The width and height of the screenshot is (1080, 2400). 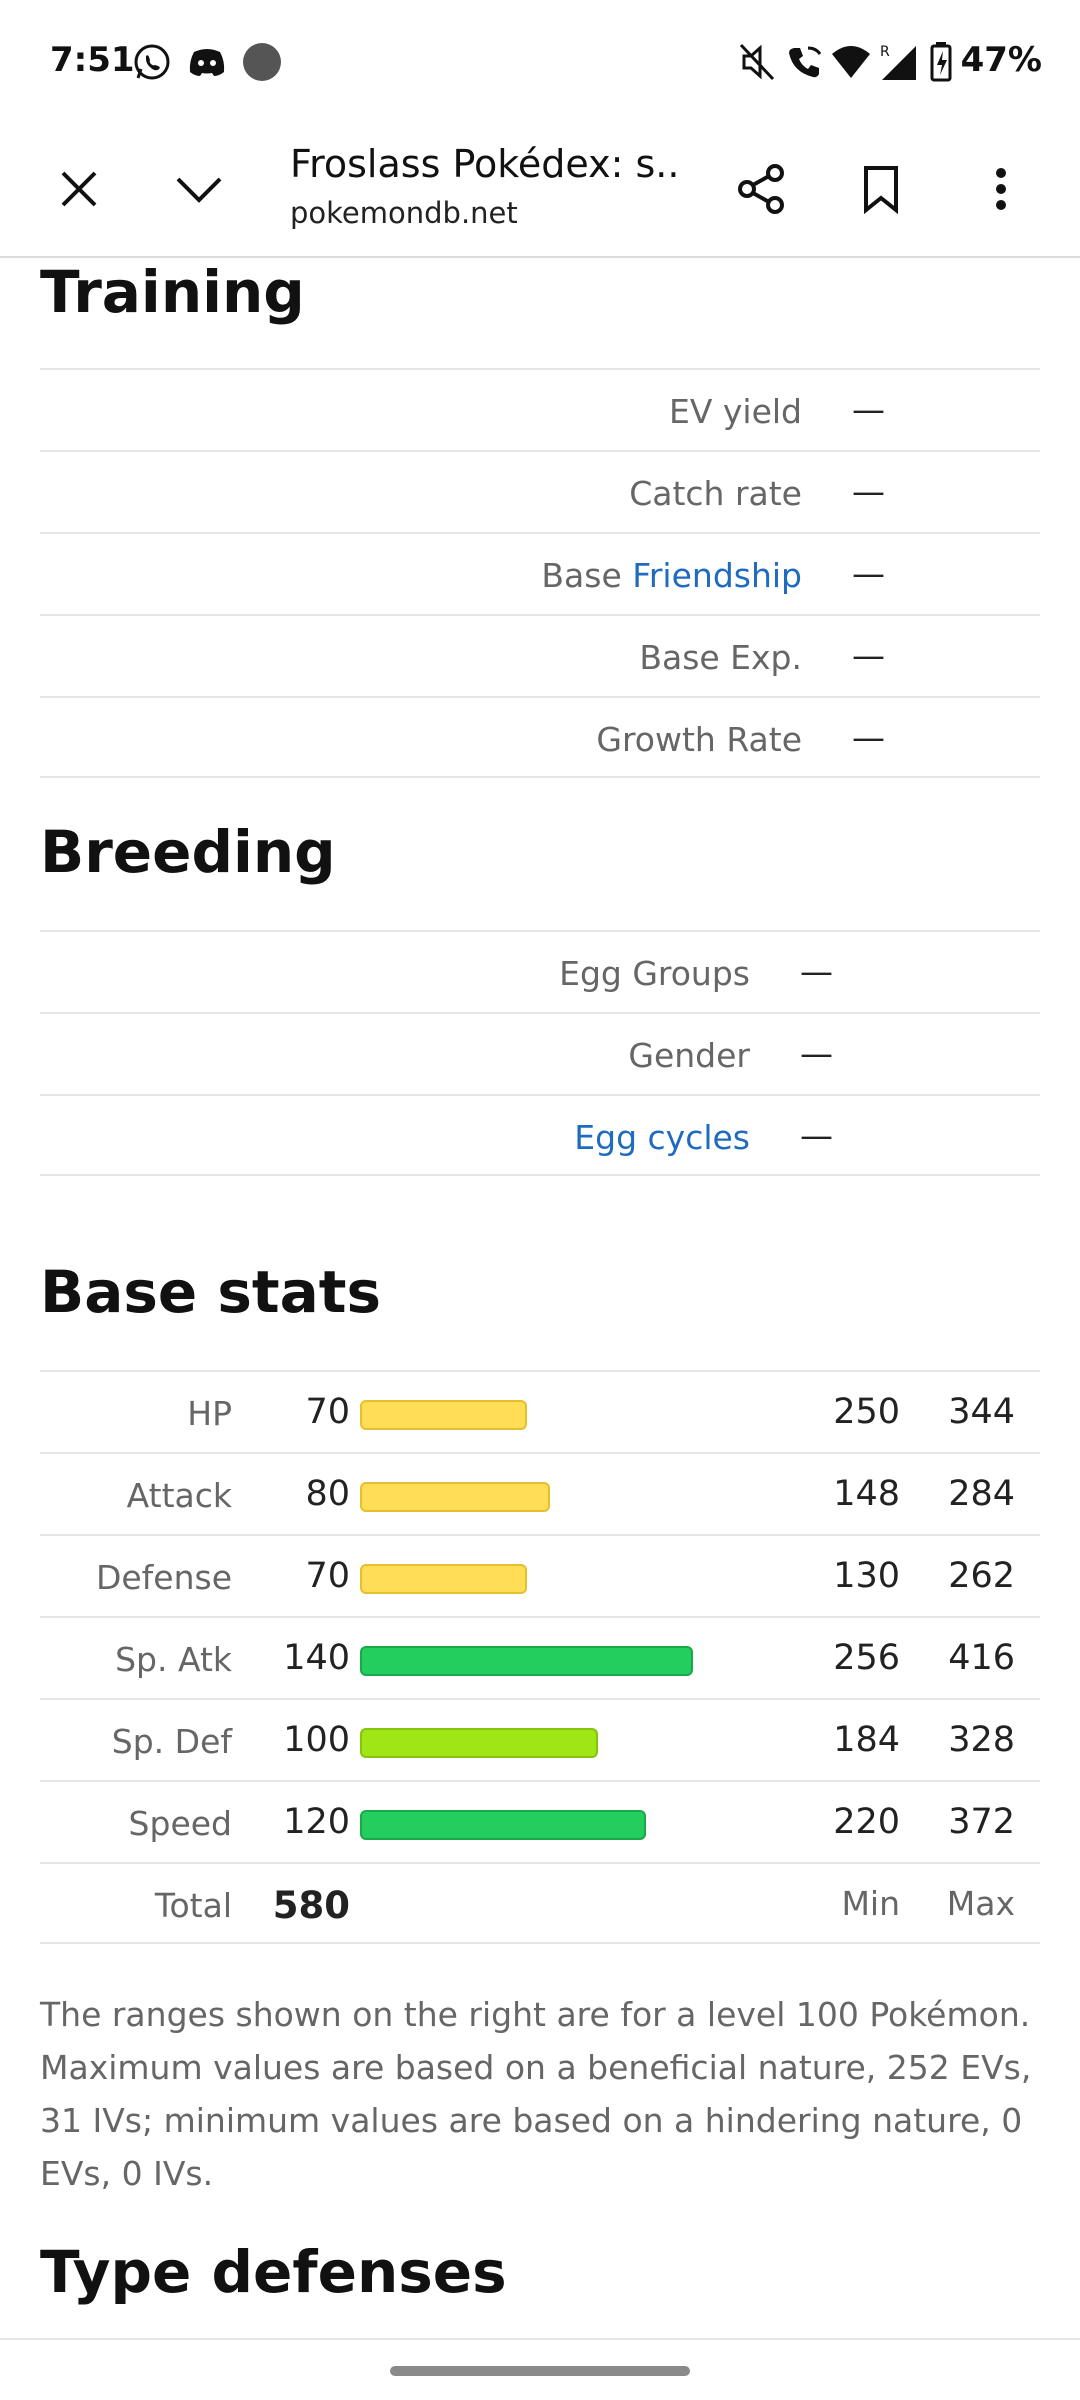 I want to click on stat-max: 416, so click(x=981, y=1658).